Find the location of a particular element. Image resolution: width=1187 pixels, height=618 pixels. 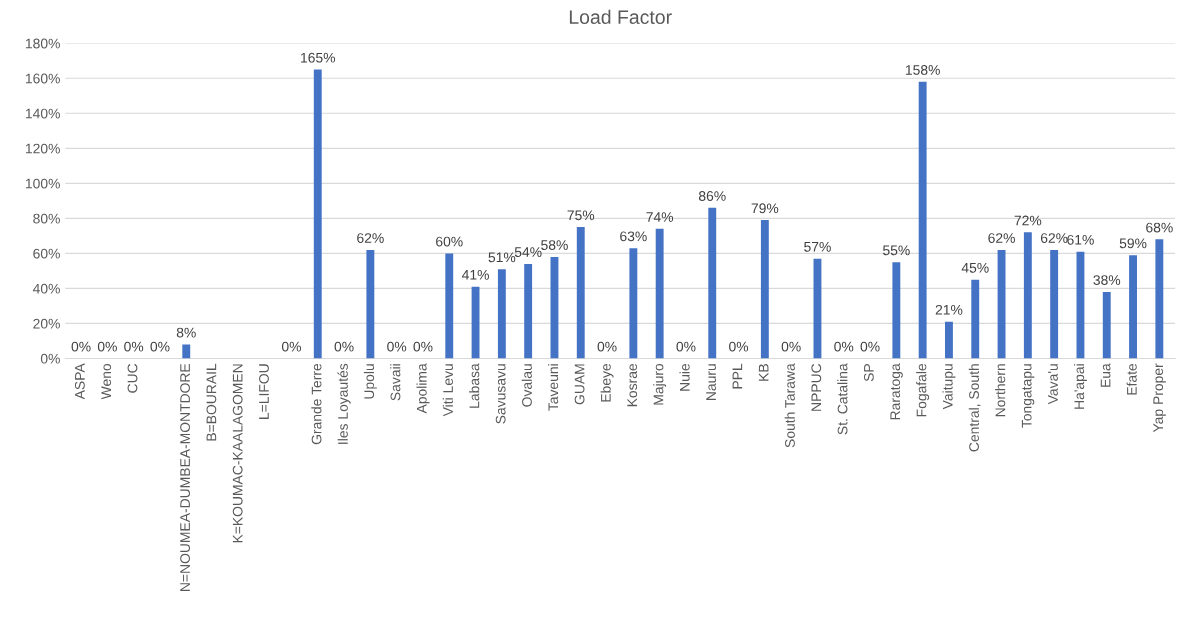

x-tick-label: Weno is located at coordinates (106, 381).